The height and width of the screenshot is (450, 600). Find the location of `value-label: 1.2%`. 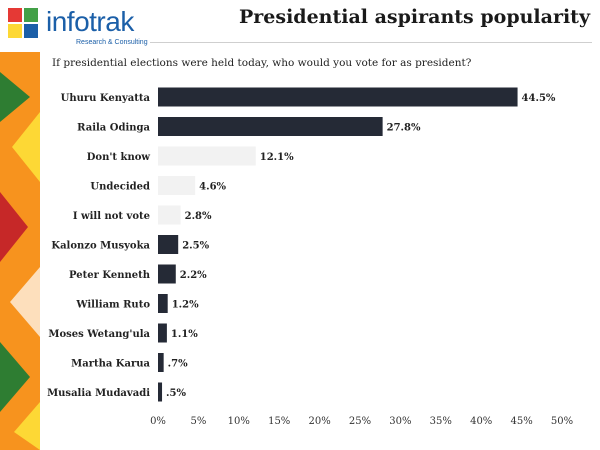

value-label: 1.2% is located at coordinates (185, 305).